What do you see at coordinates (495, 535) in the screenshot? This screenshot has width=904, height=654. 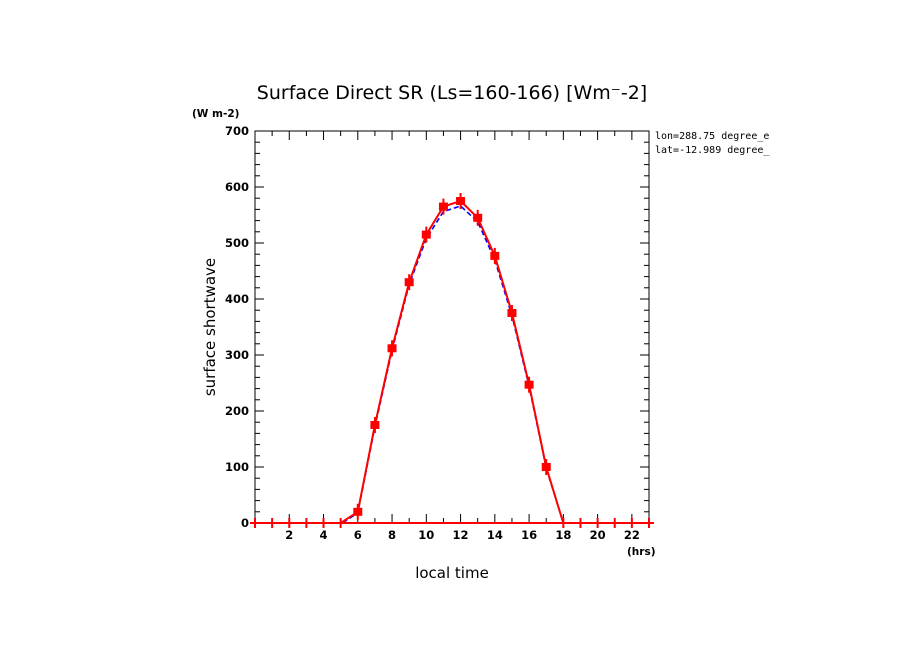 I see `x-tick-label: 14` at bounding box center [495, 535].